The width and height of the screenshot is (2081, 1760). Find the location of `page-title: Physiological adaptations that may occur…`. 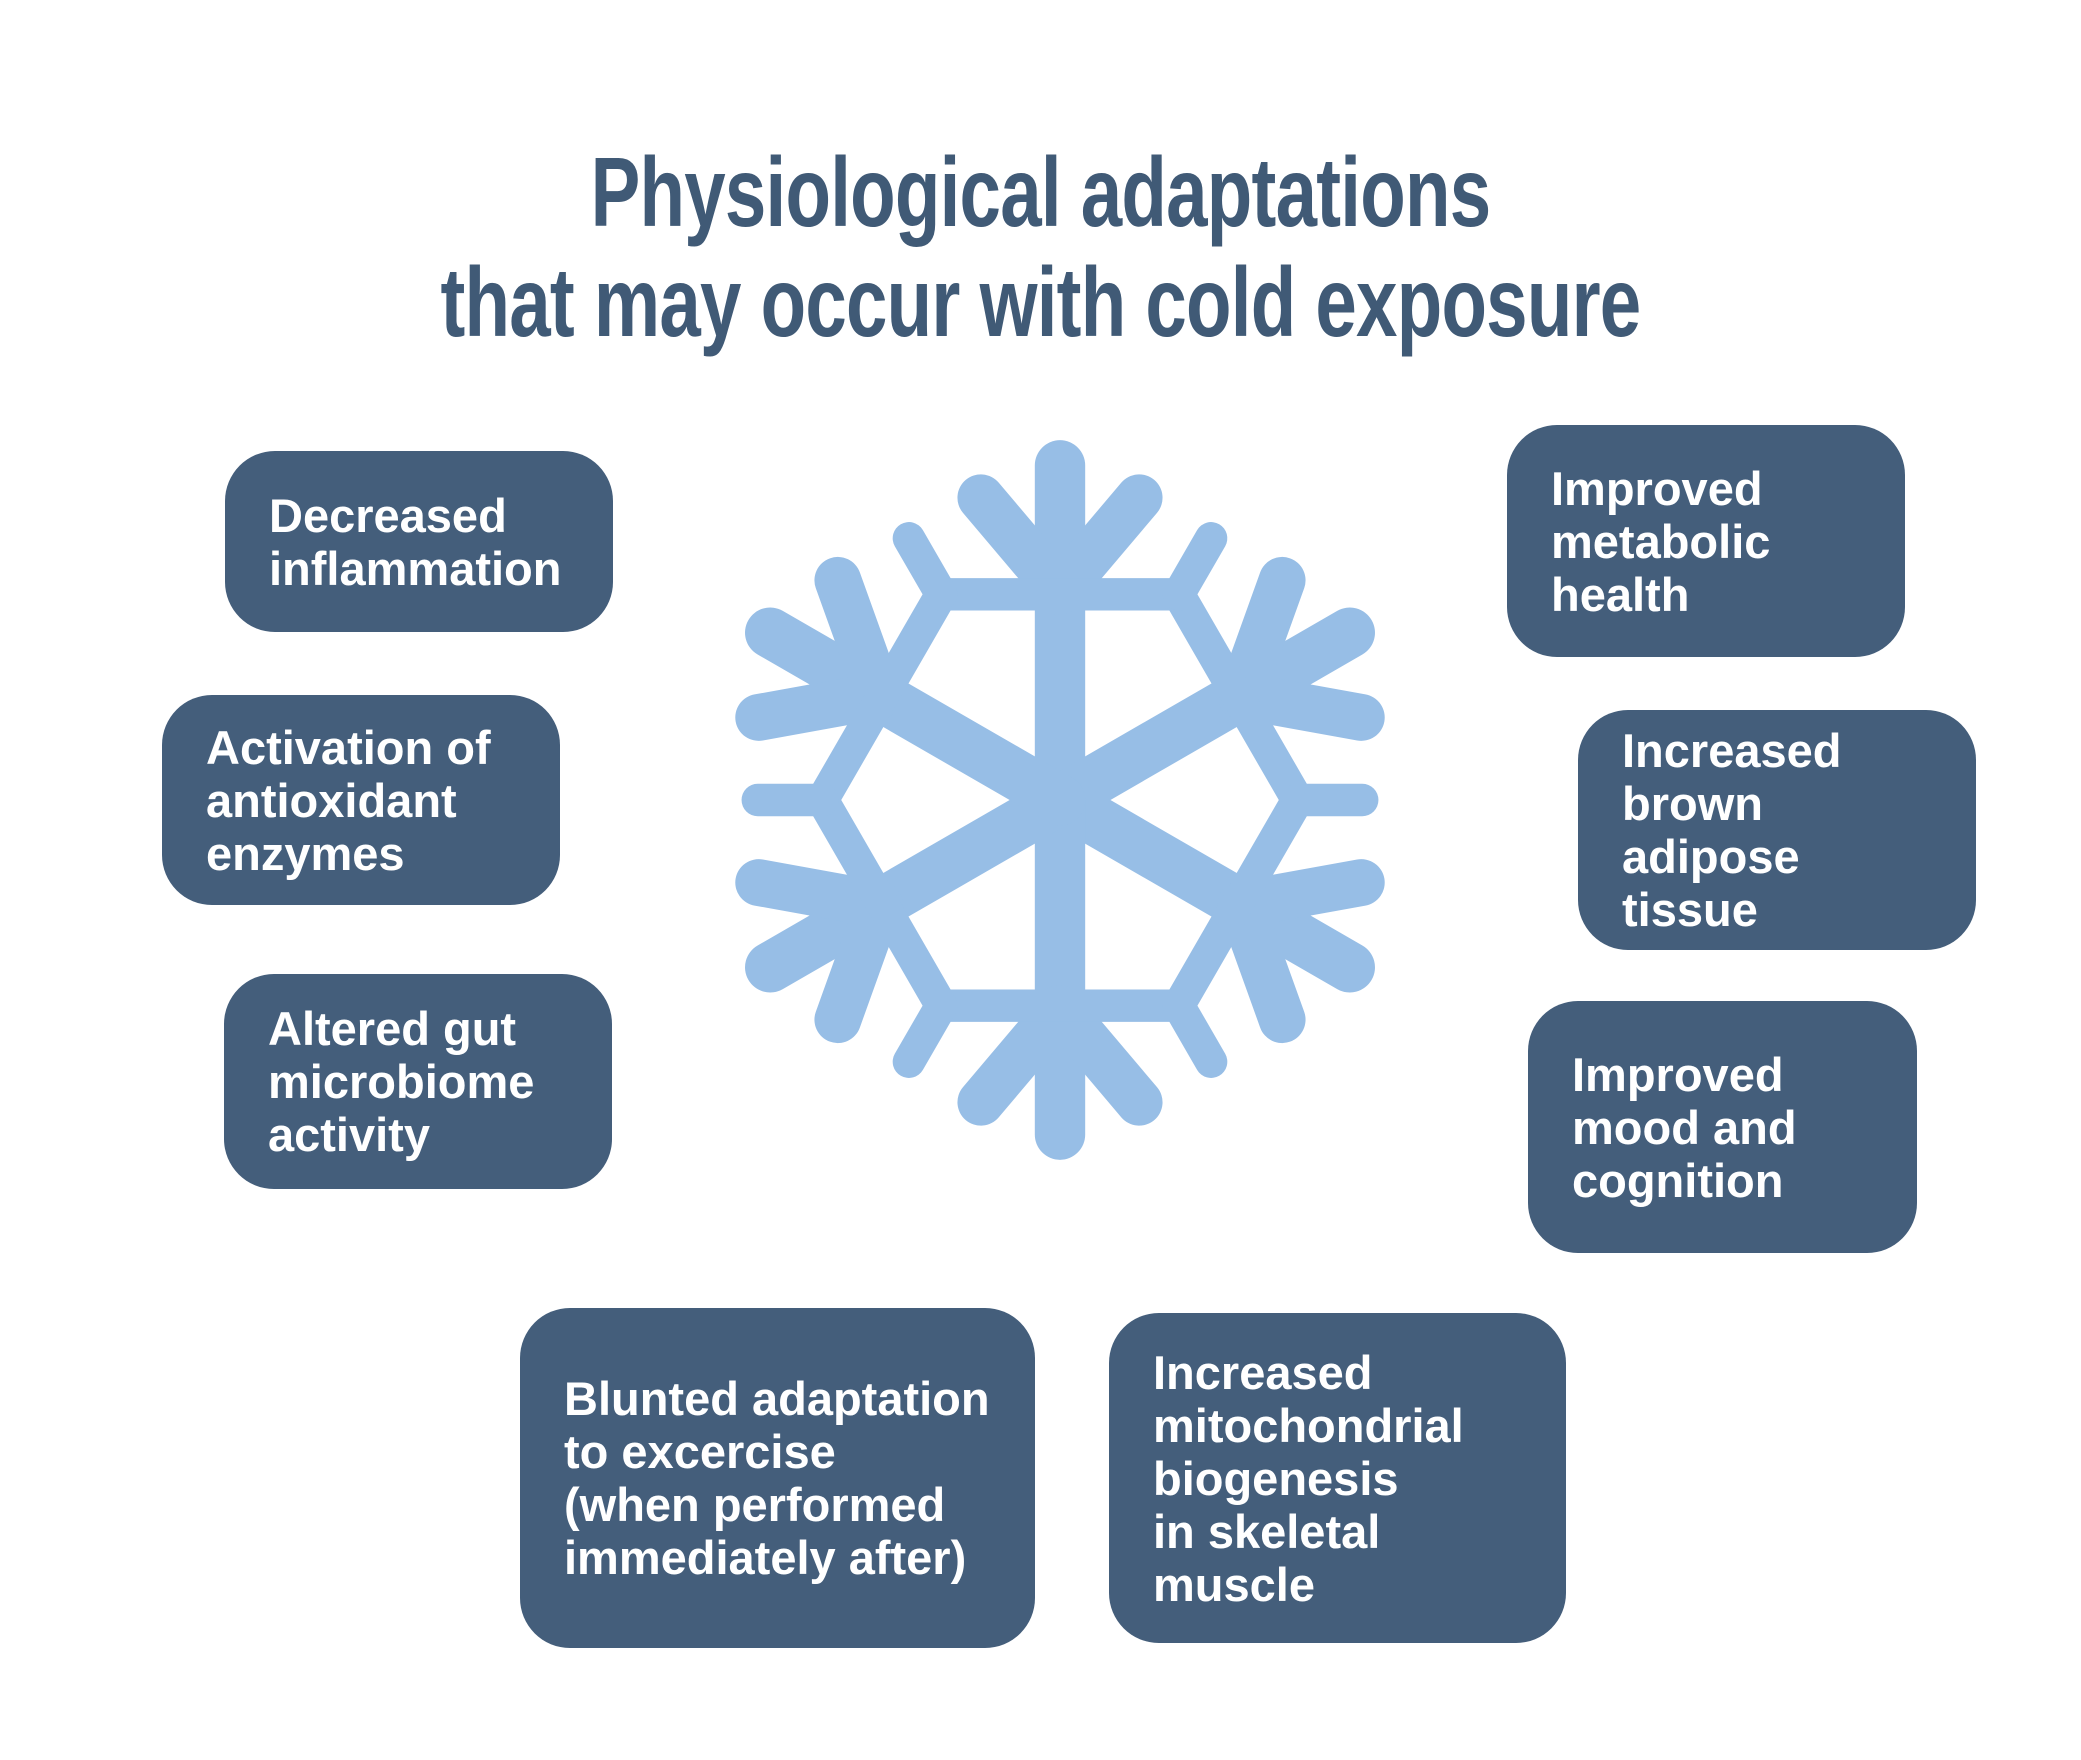

page-title: Physiological adaptations that may occur… is located at coordinates (1040, 247).